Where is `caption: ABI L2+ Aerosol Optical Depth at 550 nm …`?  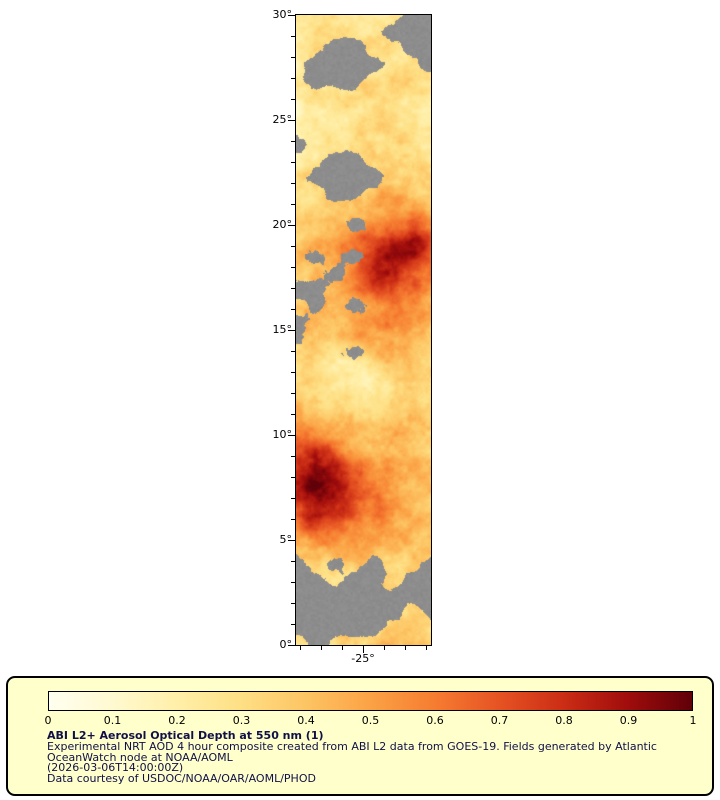
caption: ABI L2+ Aerosol Optical Depth at 550 nm … is located at coordinates (352, 757).